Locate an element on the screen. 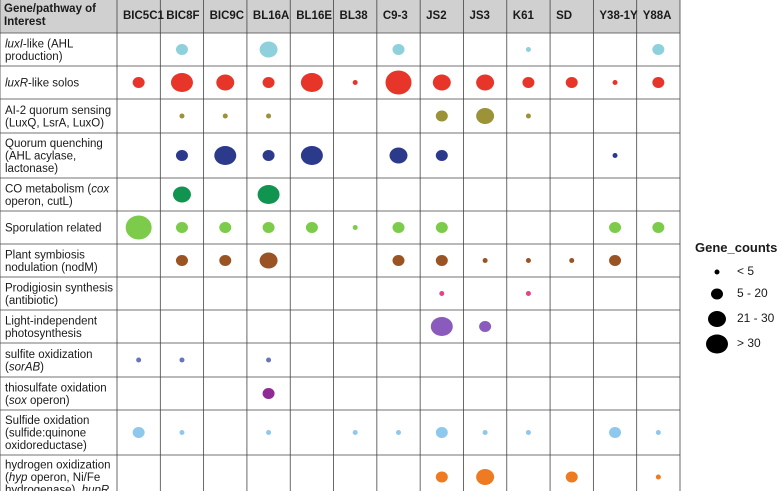 This screenshot has width=782, height=491. legend-label: 21 - 30 is located at coordinates (756, 318).